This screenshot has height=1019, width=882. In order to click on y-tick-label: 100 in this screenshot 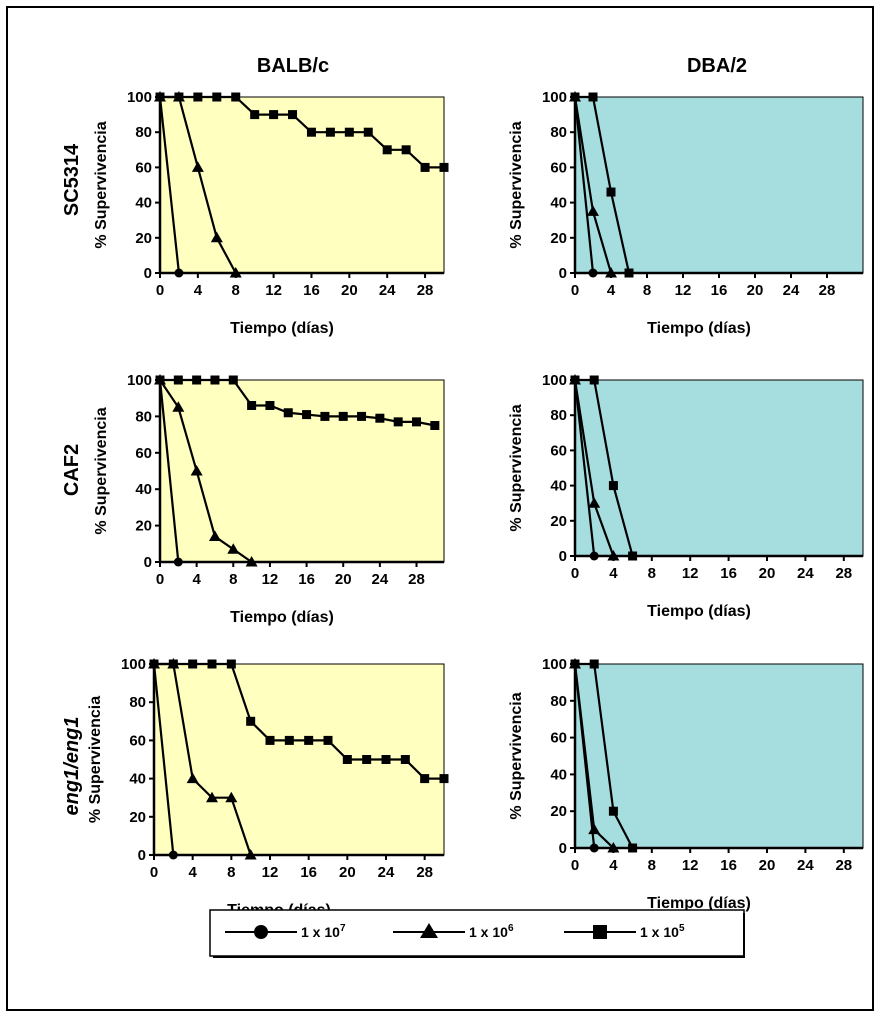, I will do `click(554, 97)`.